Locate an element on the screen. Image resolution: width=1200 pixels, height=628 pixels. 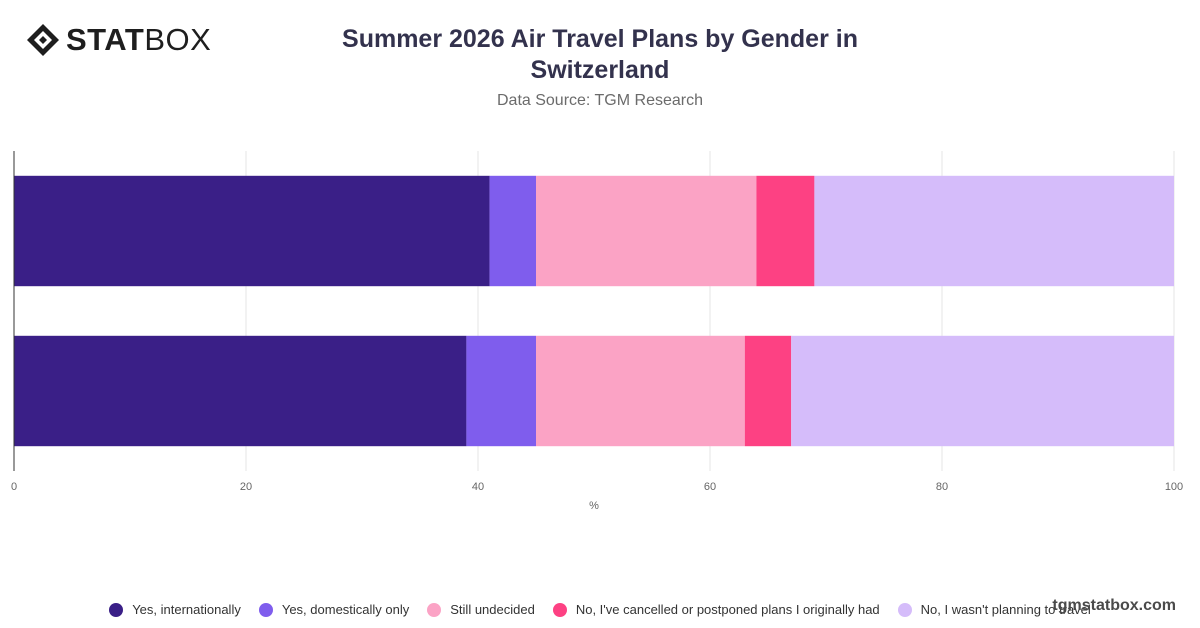
statbox-logo: STATBOX is located at coordinates (118, 40).